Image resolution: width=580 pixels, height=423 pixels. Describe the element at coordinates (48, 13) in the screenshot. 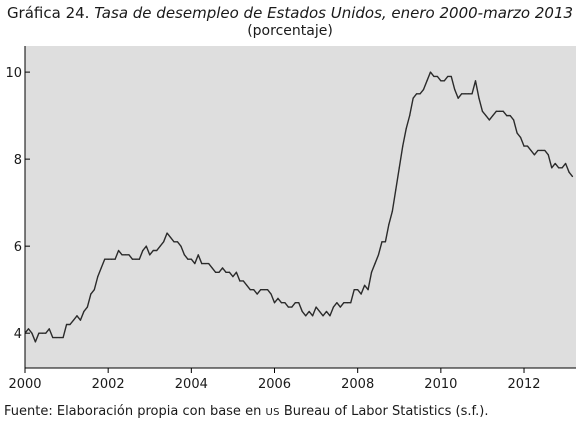

I see `figure-label: Gráfica 24.` at that location.